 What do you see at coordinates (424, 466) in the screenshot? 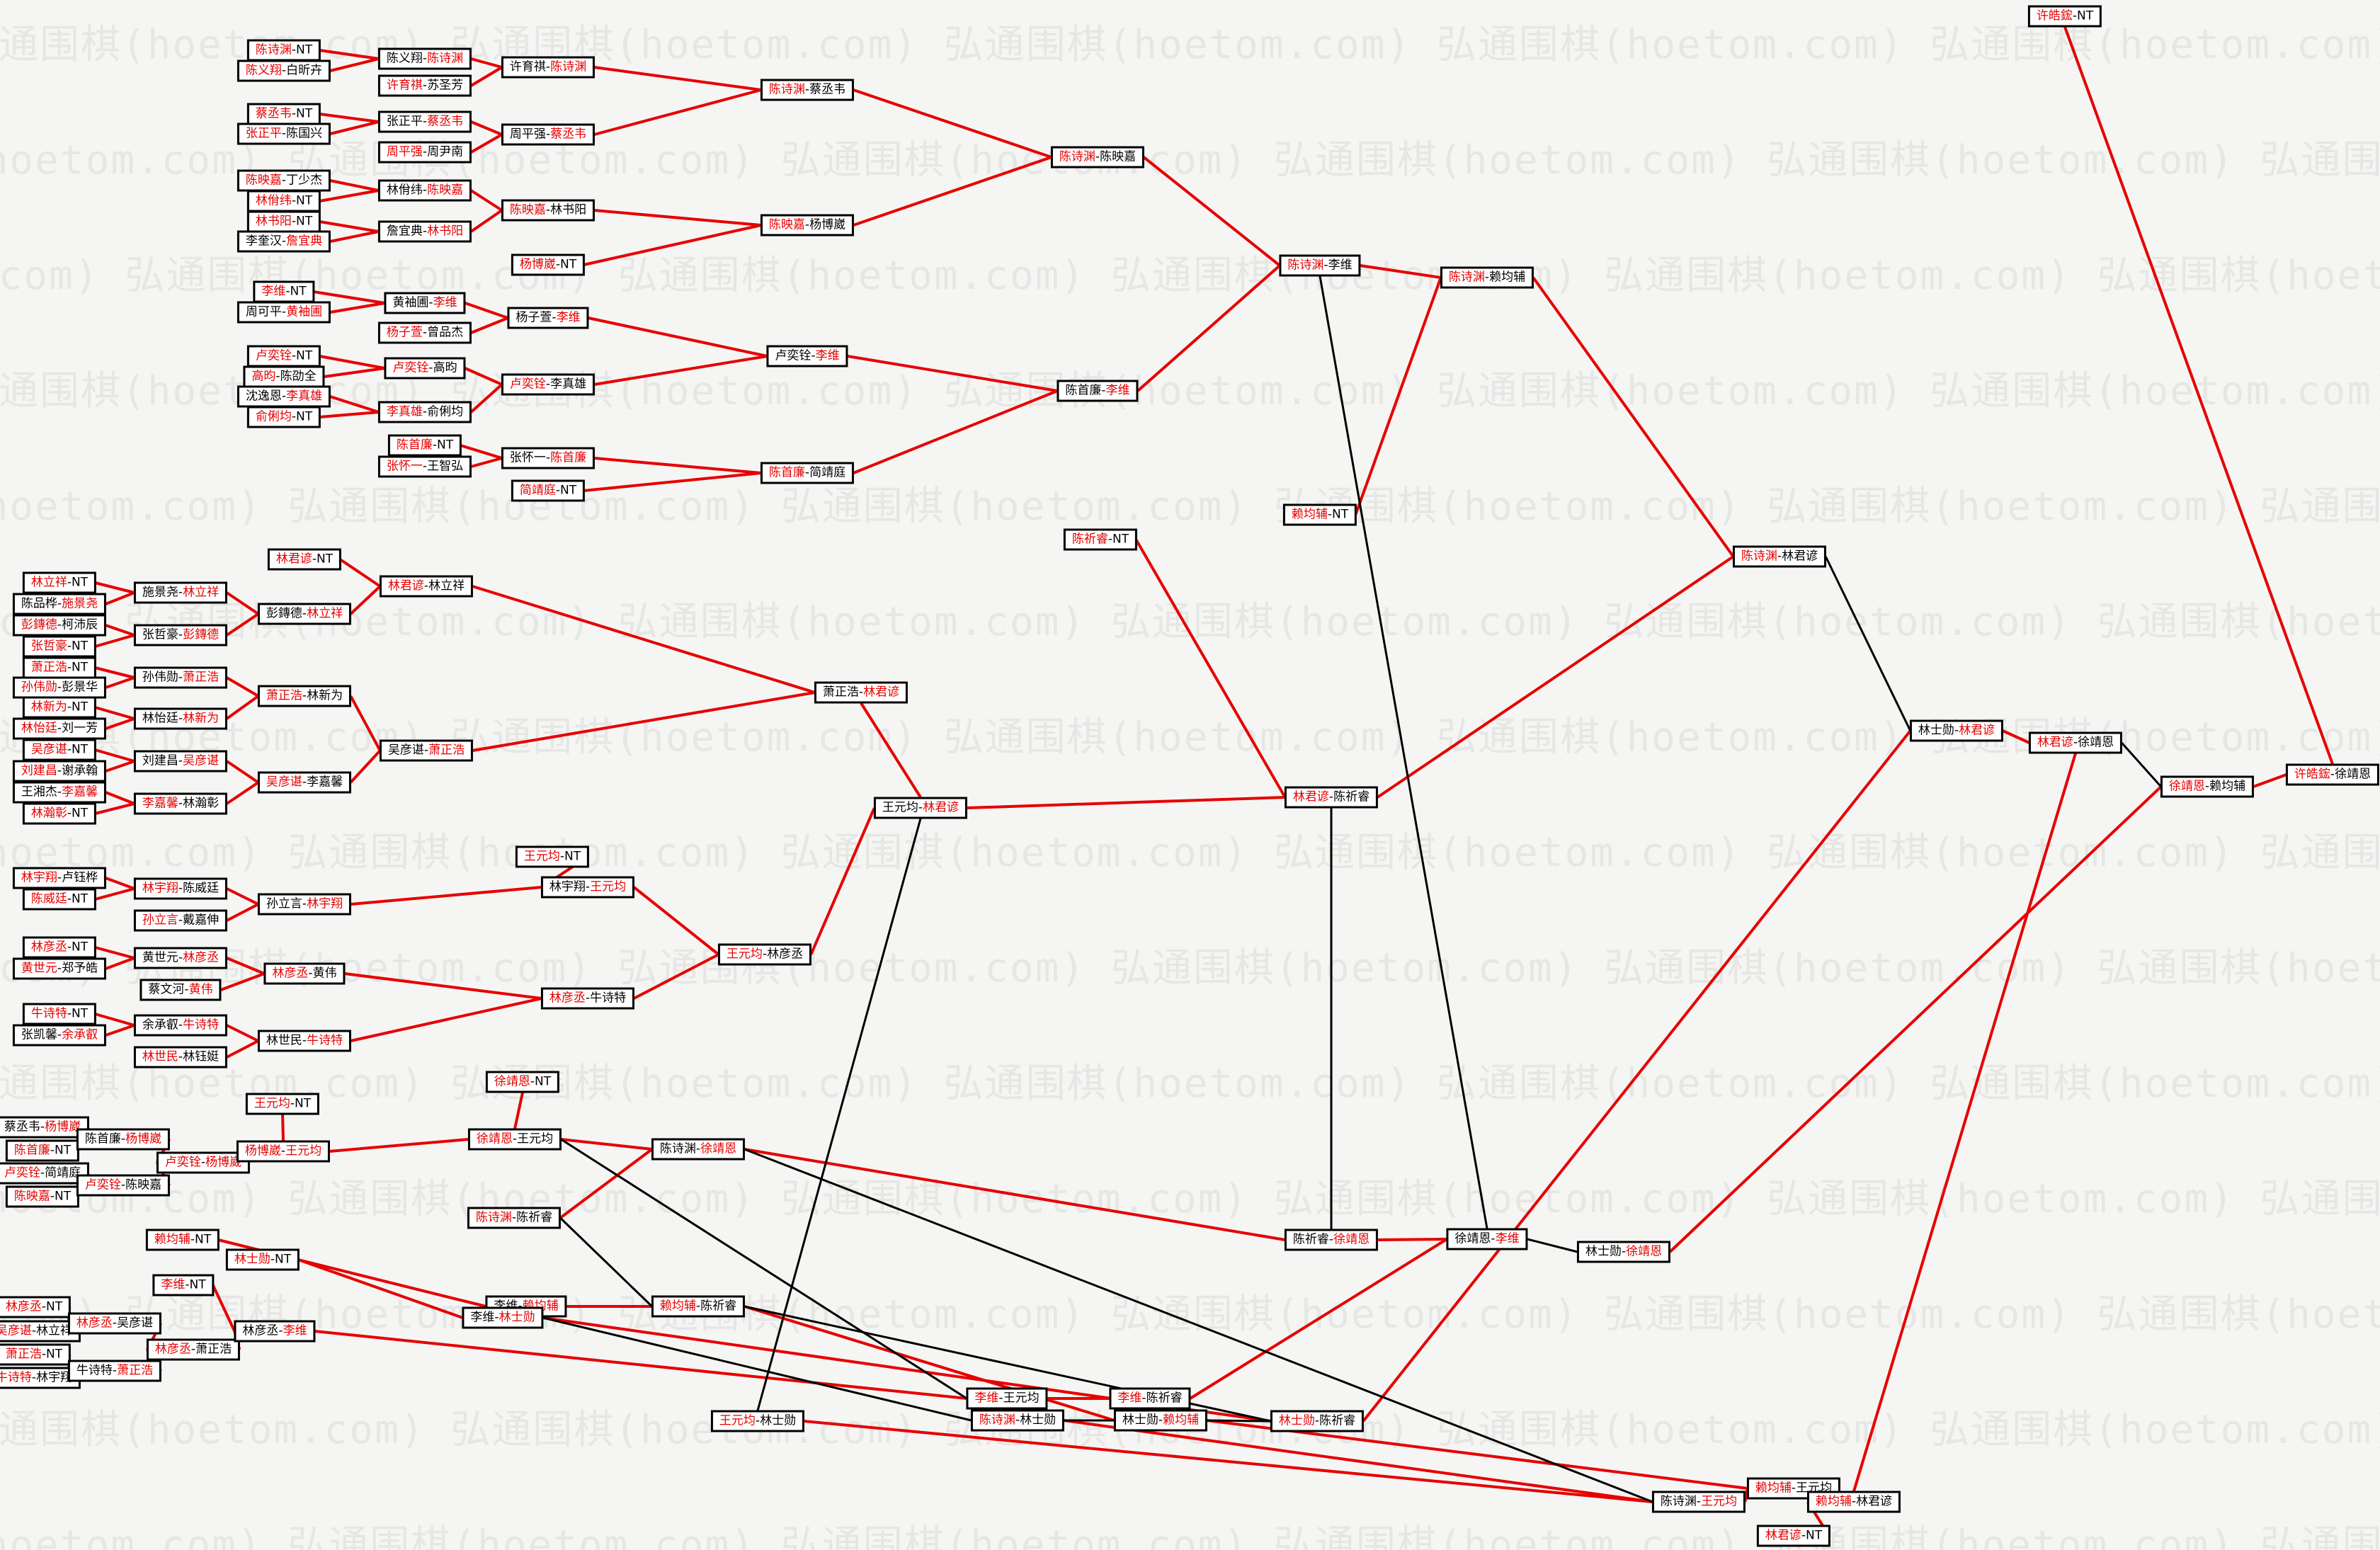
I see `match-box-B16: 张怀一-王智弘` at bounding box center [424, 466].